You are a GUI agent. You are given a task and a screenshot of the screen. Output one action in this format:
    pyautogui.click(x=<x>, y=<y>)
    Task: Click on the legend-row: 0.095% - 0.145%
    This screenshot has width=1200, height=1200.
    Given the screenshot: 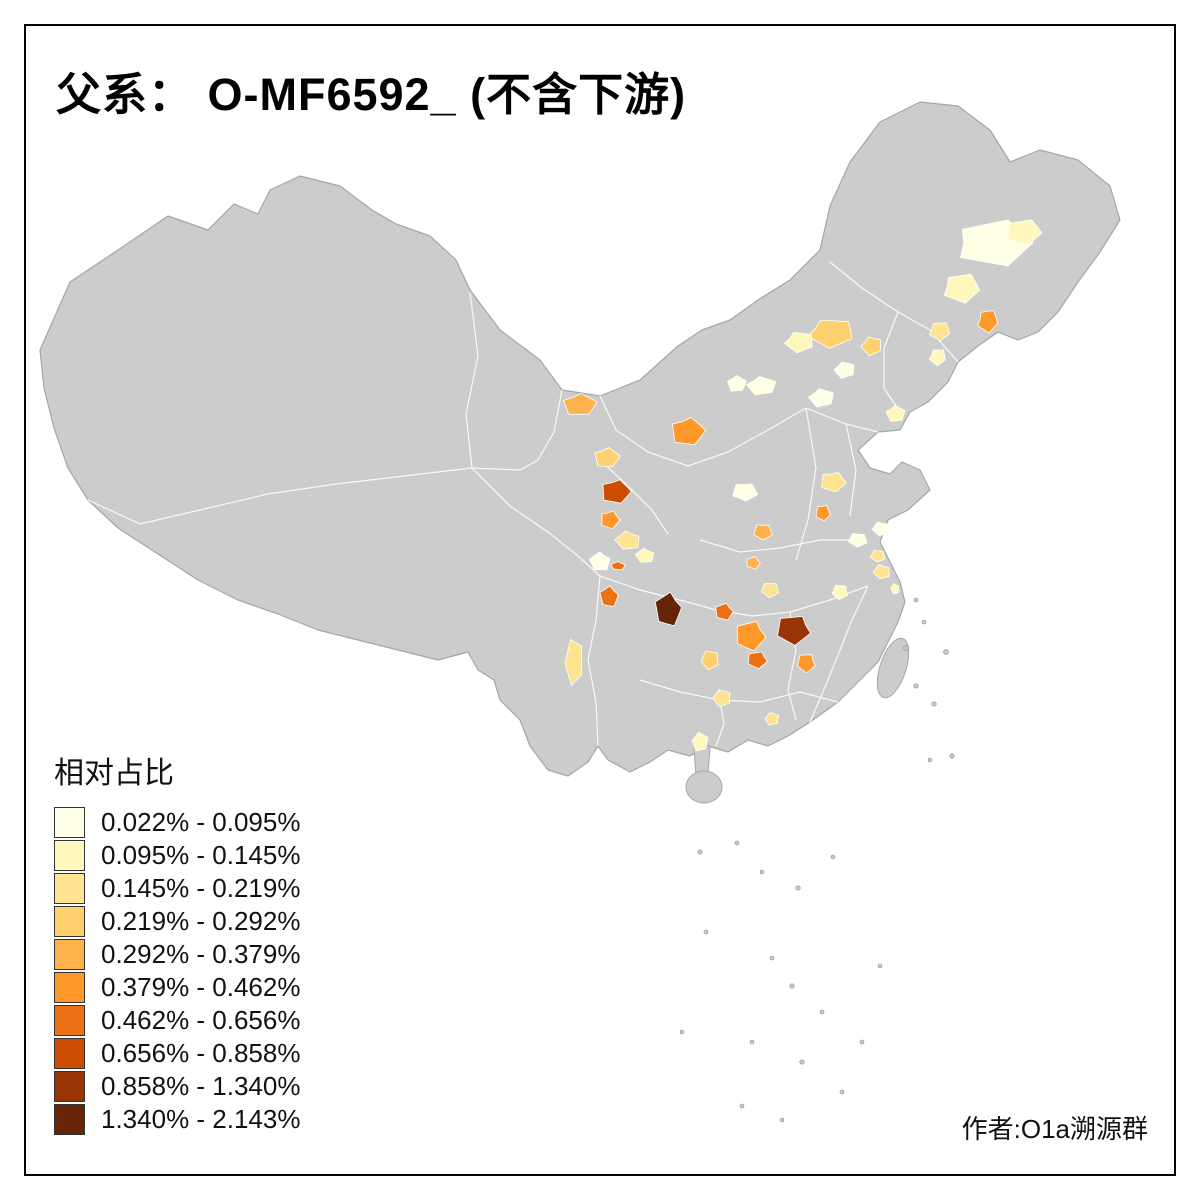 What is the action you would take?
    pyautogui.click(x=177, y=855)
    